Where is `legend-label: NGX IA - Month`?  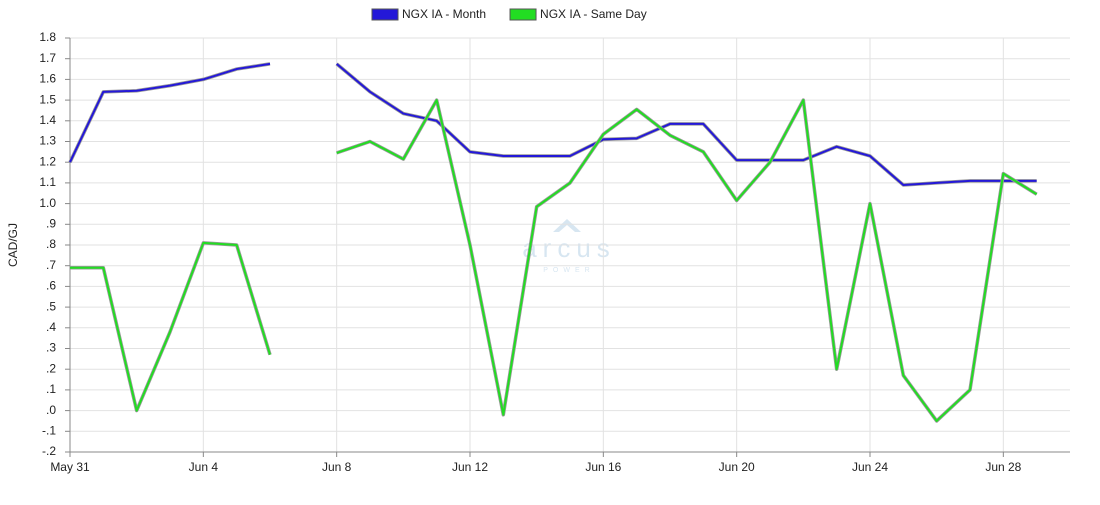
legend-label: NGX IA - Month is located at coordinates (444, 14).